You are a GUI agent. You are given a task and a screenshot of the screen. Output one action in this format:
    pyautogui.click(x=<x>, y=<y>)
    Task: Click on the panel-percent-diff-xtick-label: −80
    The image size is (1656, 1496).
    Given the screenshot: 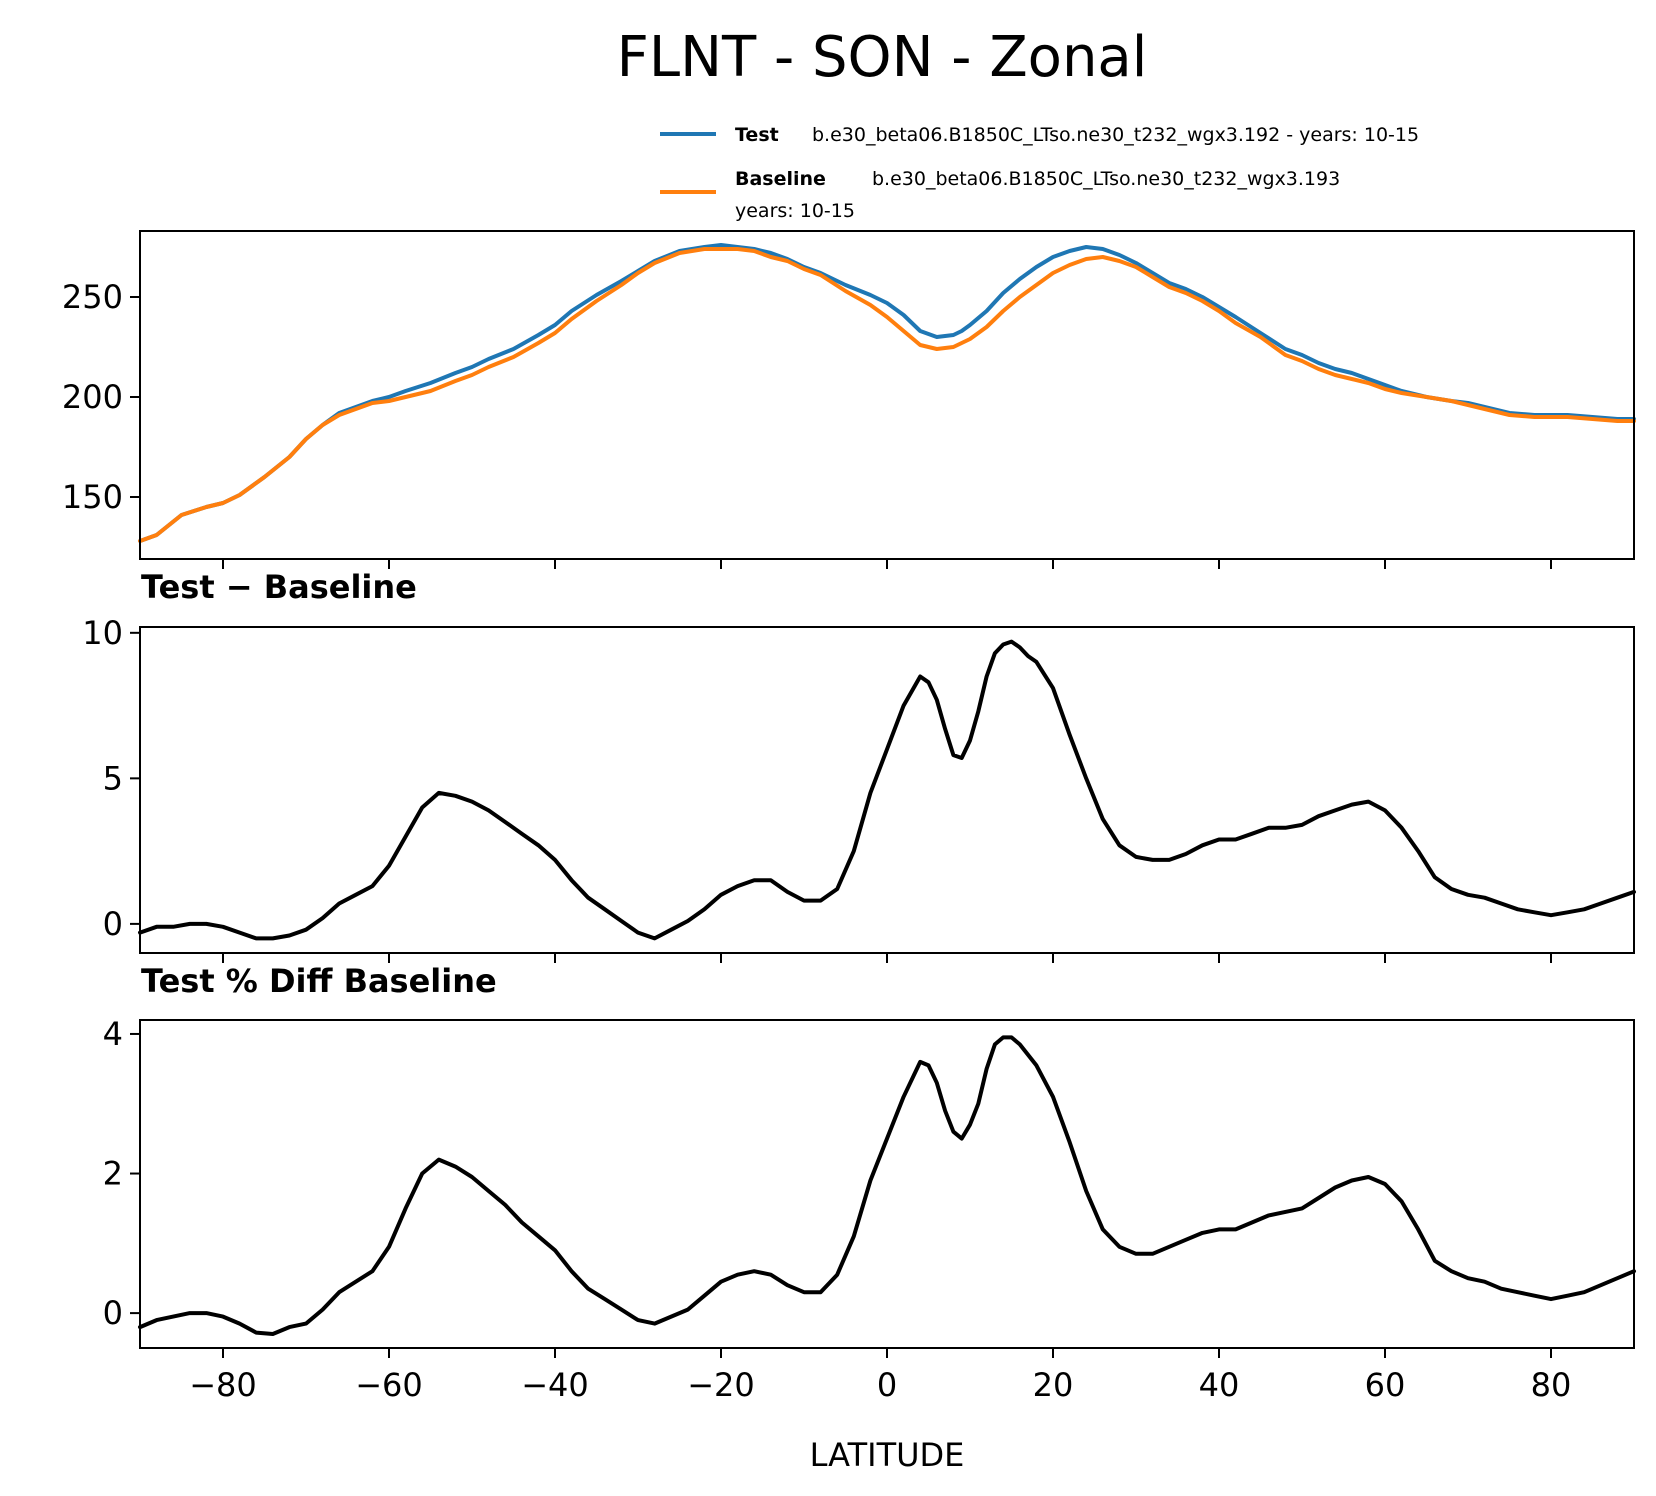 What is the action you would take?
    pyautogui.click(x=223, y=1385)
    